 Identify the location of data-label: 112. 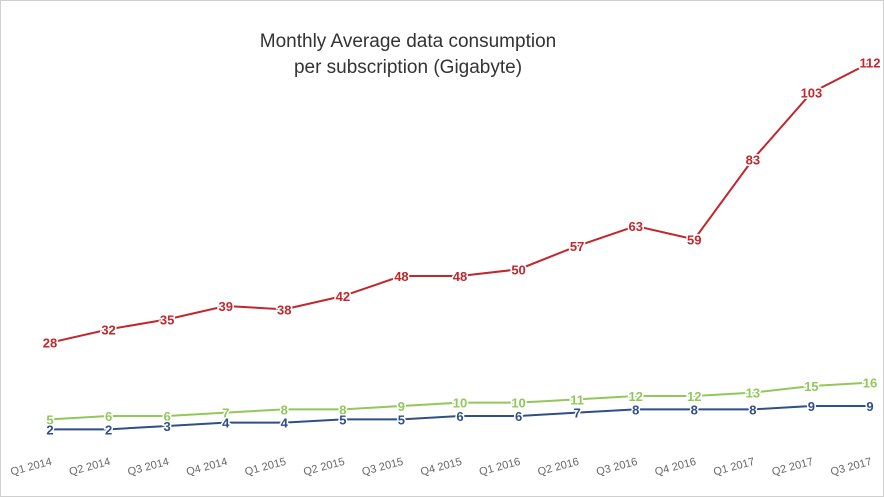
(870, 63).